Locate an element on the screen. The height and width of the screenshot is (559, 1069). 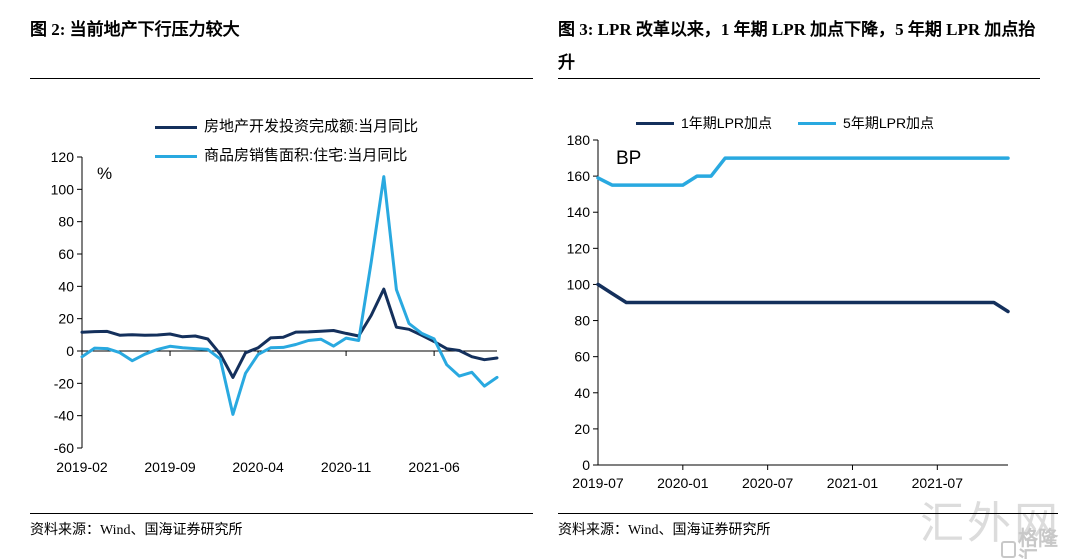
investment-series-swatch is located at coordinates (176, 127).